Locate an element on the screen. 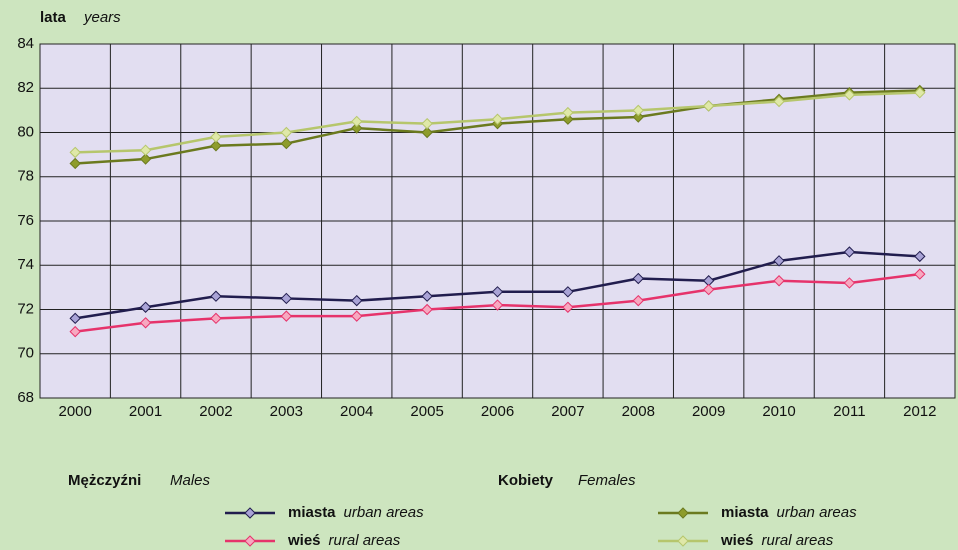 This screenshot has height=550, width=958. x-tick-label: 2008 is located at coordinates (638, 411).